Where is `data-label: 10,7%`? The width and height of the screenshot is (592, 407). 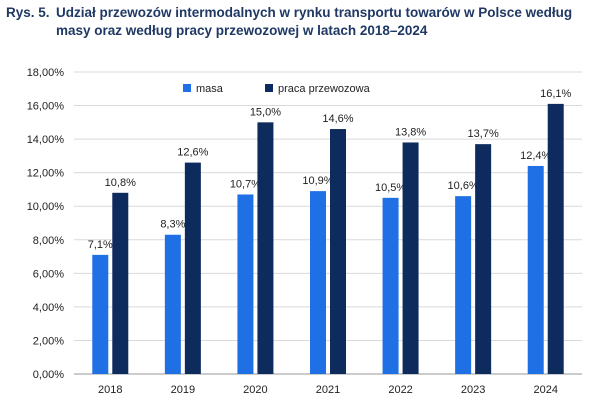
data-label: 10,7% is located at coordinates (245, 184).